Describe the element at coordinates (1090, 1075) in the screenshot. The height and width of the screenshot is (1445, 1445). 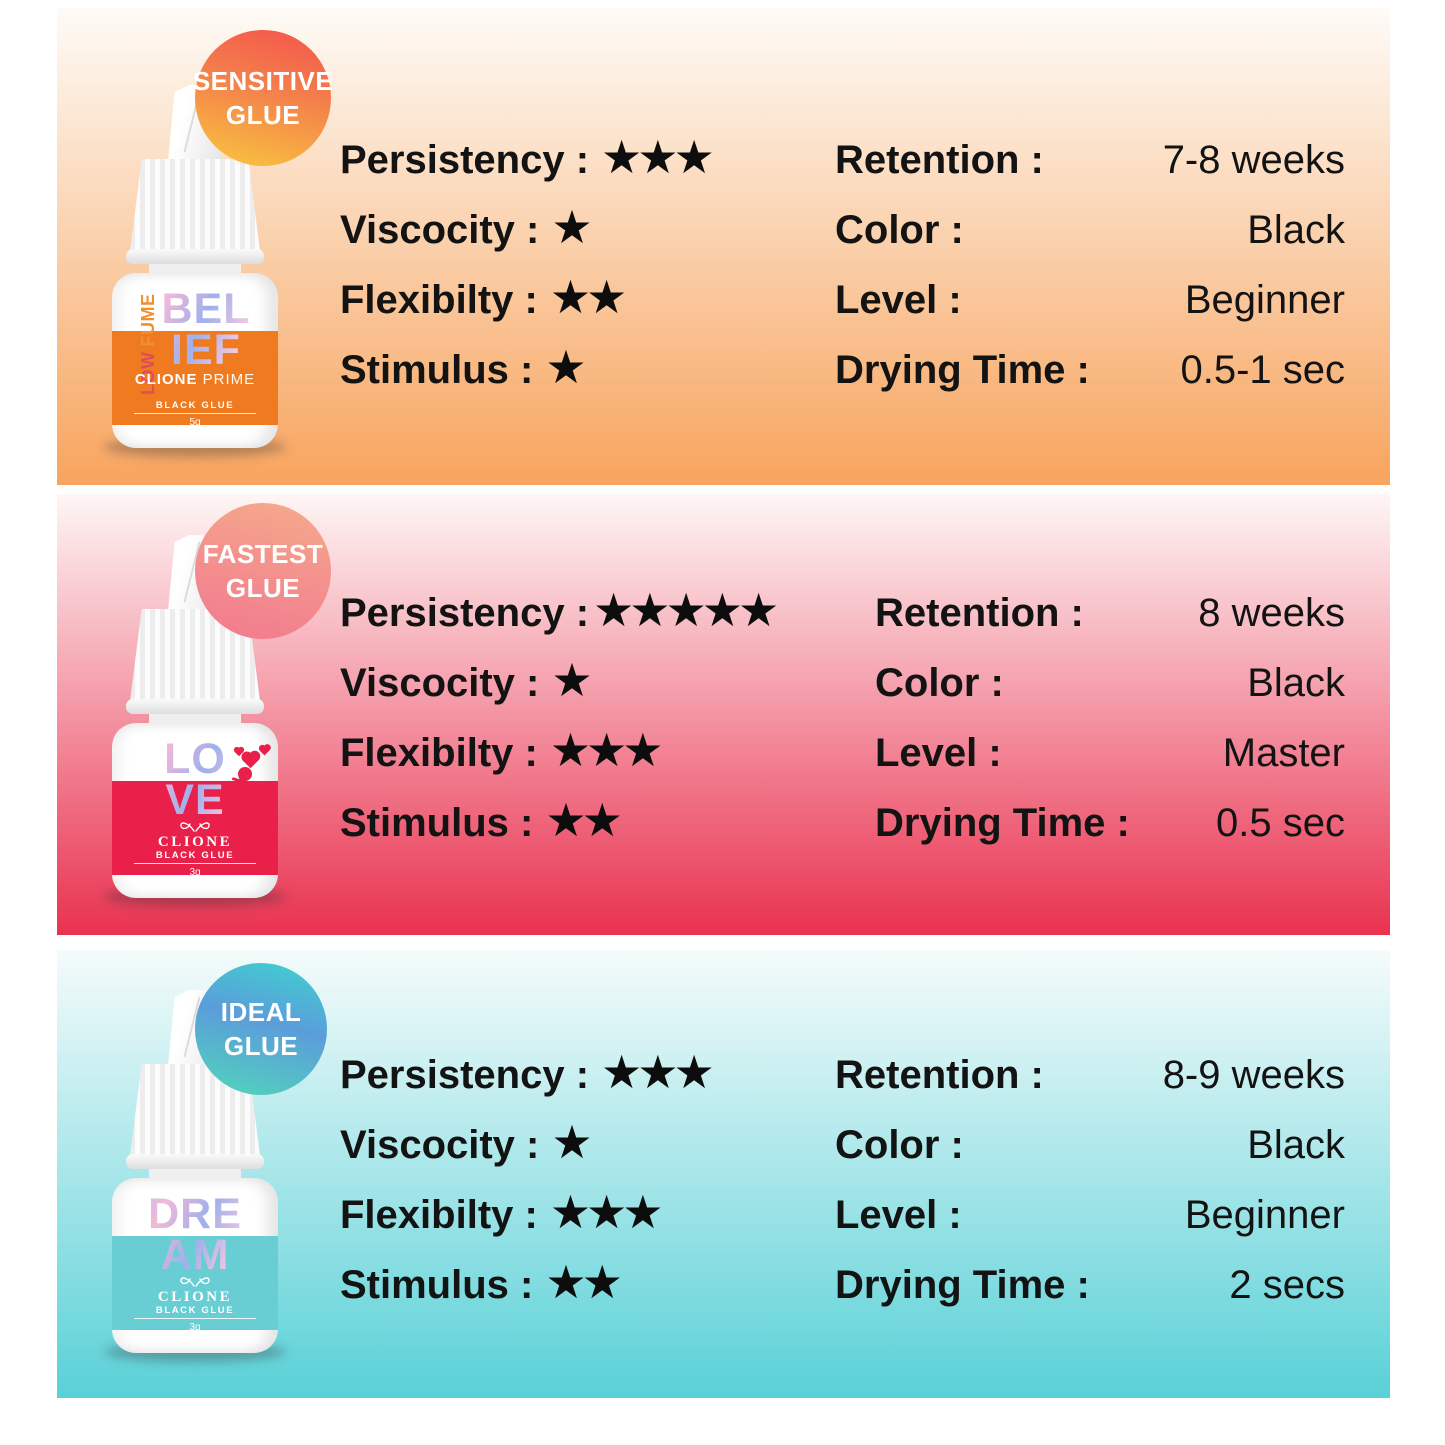
I see `spec-row: Retention : 8-9 weeks` at that location.